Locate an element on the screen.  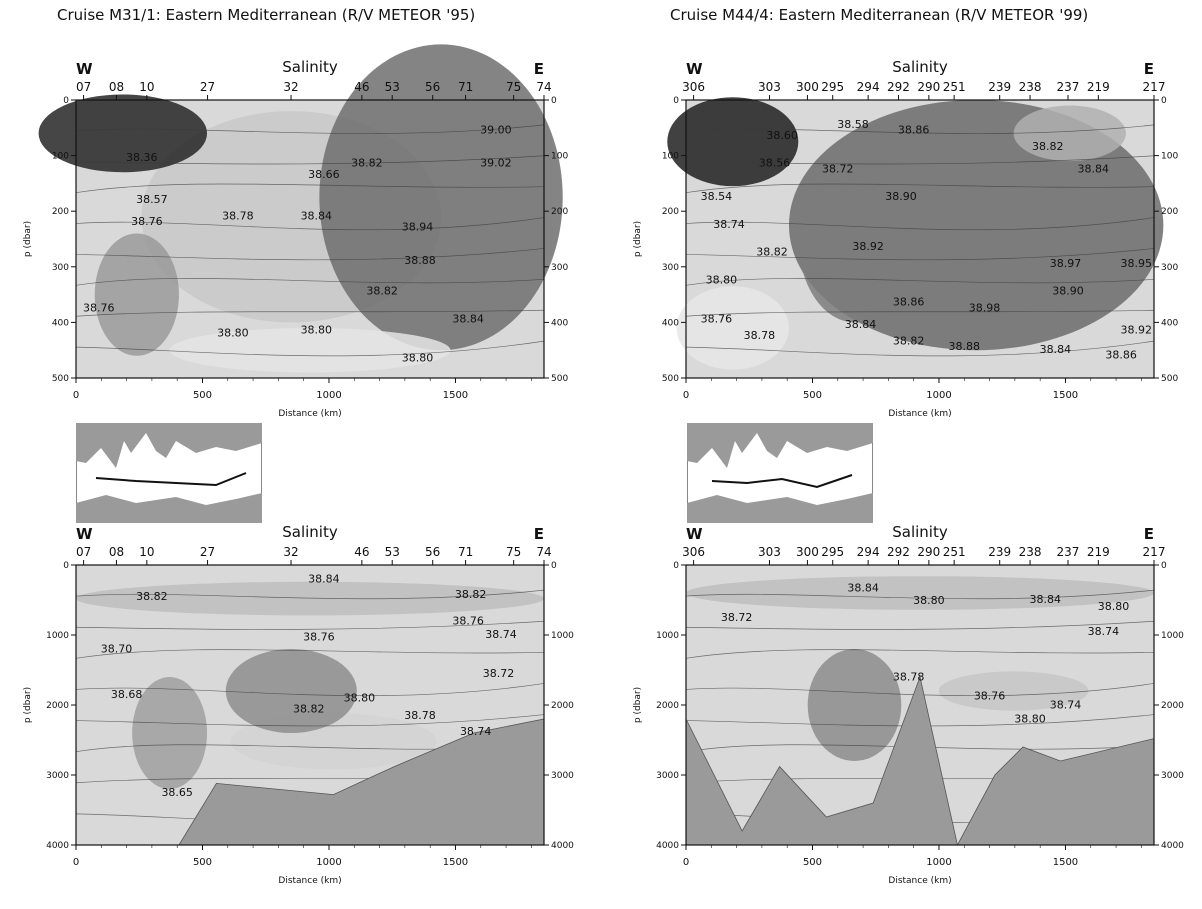
y-tick-label-right: 2000 is located at coordinates (1172, 706).